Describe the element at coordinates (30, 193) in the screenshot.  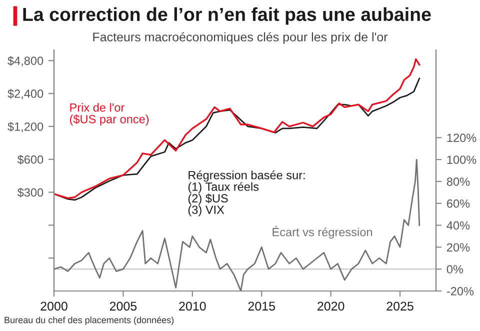
I see `y-tick-label: $300` at that location.